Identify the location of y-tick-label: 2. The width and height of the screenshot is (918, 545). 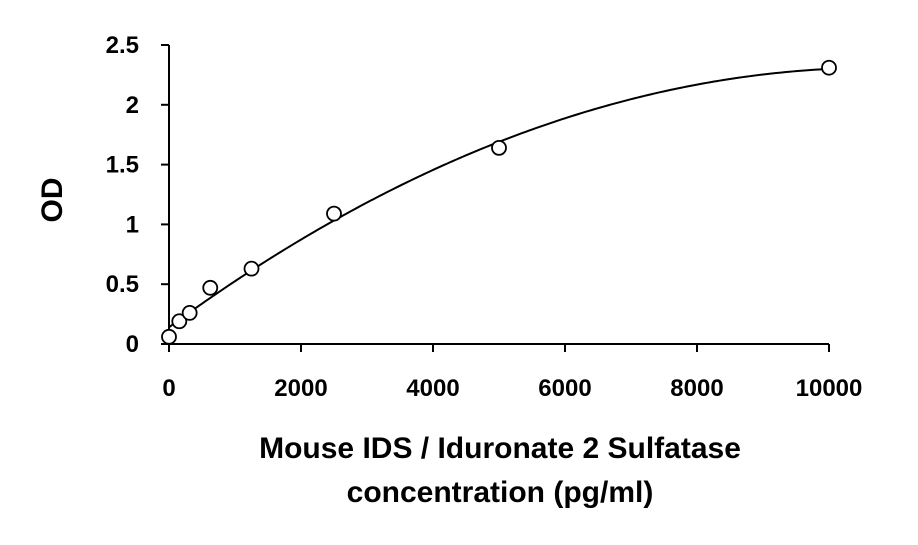
(132, 105).